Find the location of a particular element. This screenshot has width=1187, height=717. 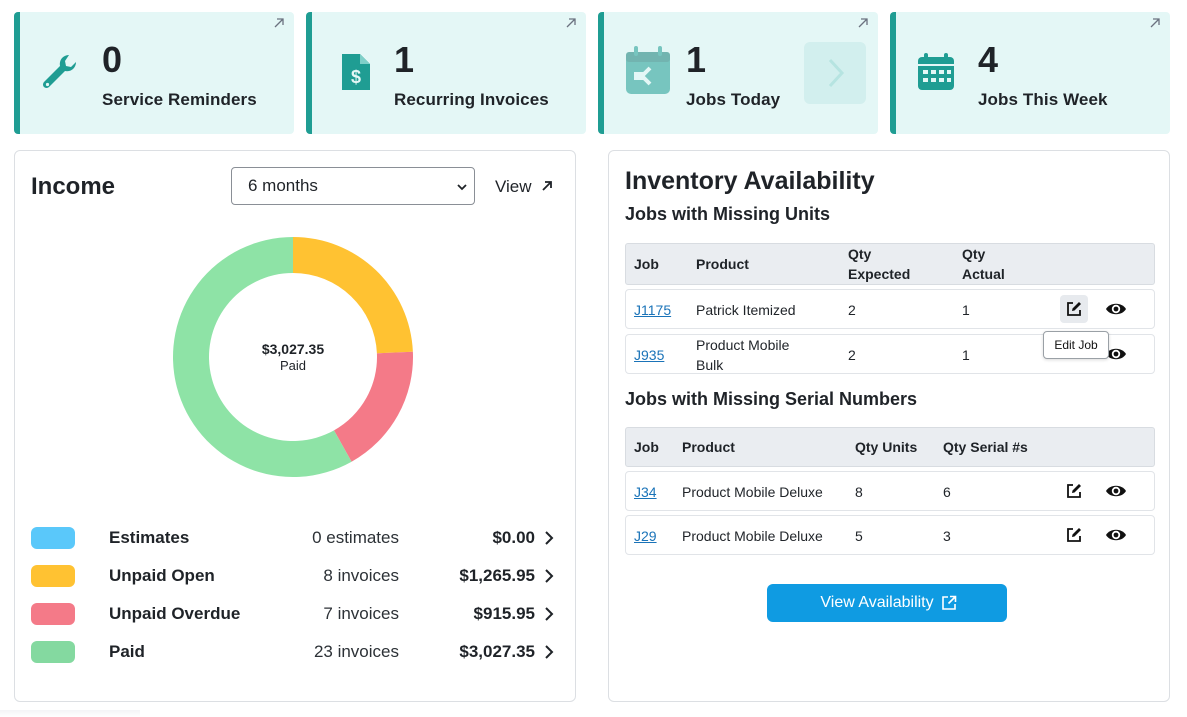

header-product: Product is located at coordinates (722, 264).